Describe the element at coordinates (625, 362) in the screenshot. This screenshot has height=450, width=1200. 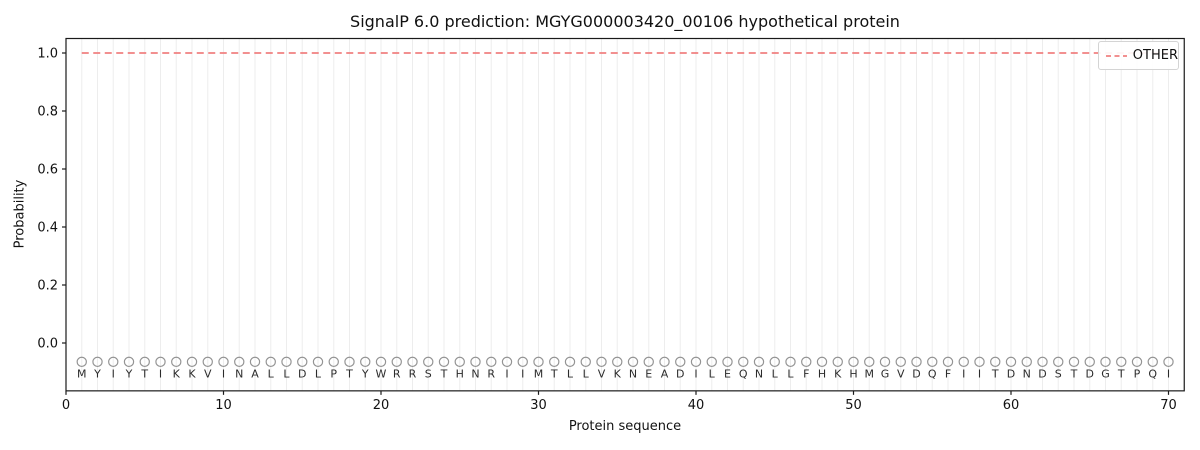
I see `sequence-markers` at that location.